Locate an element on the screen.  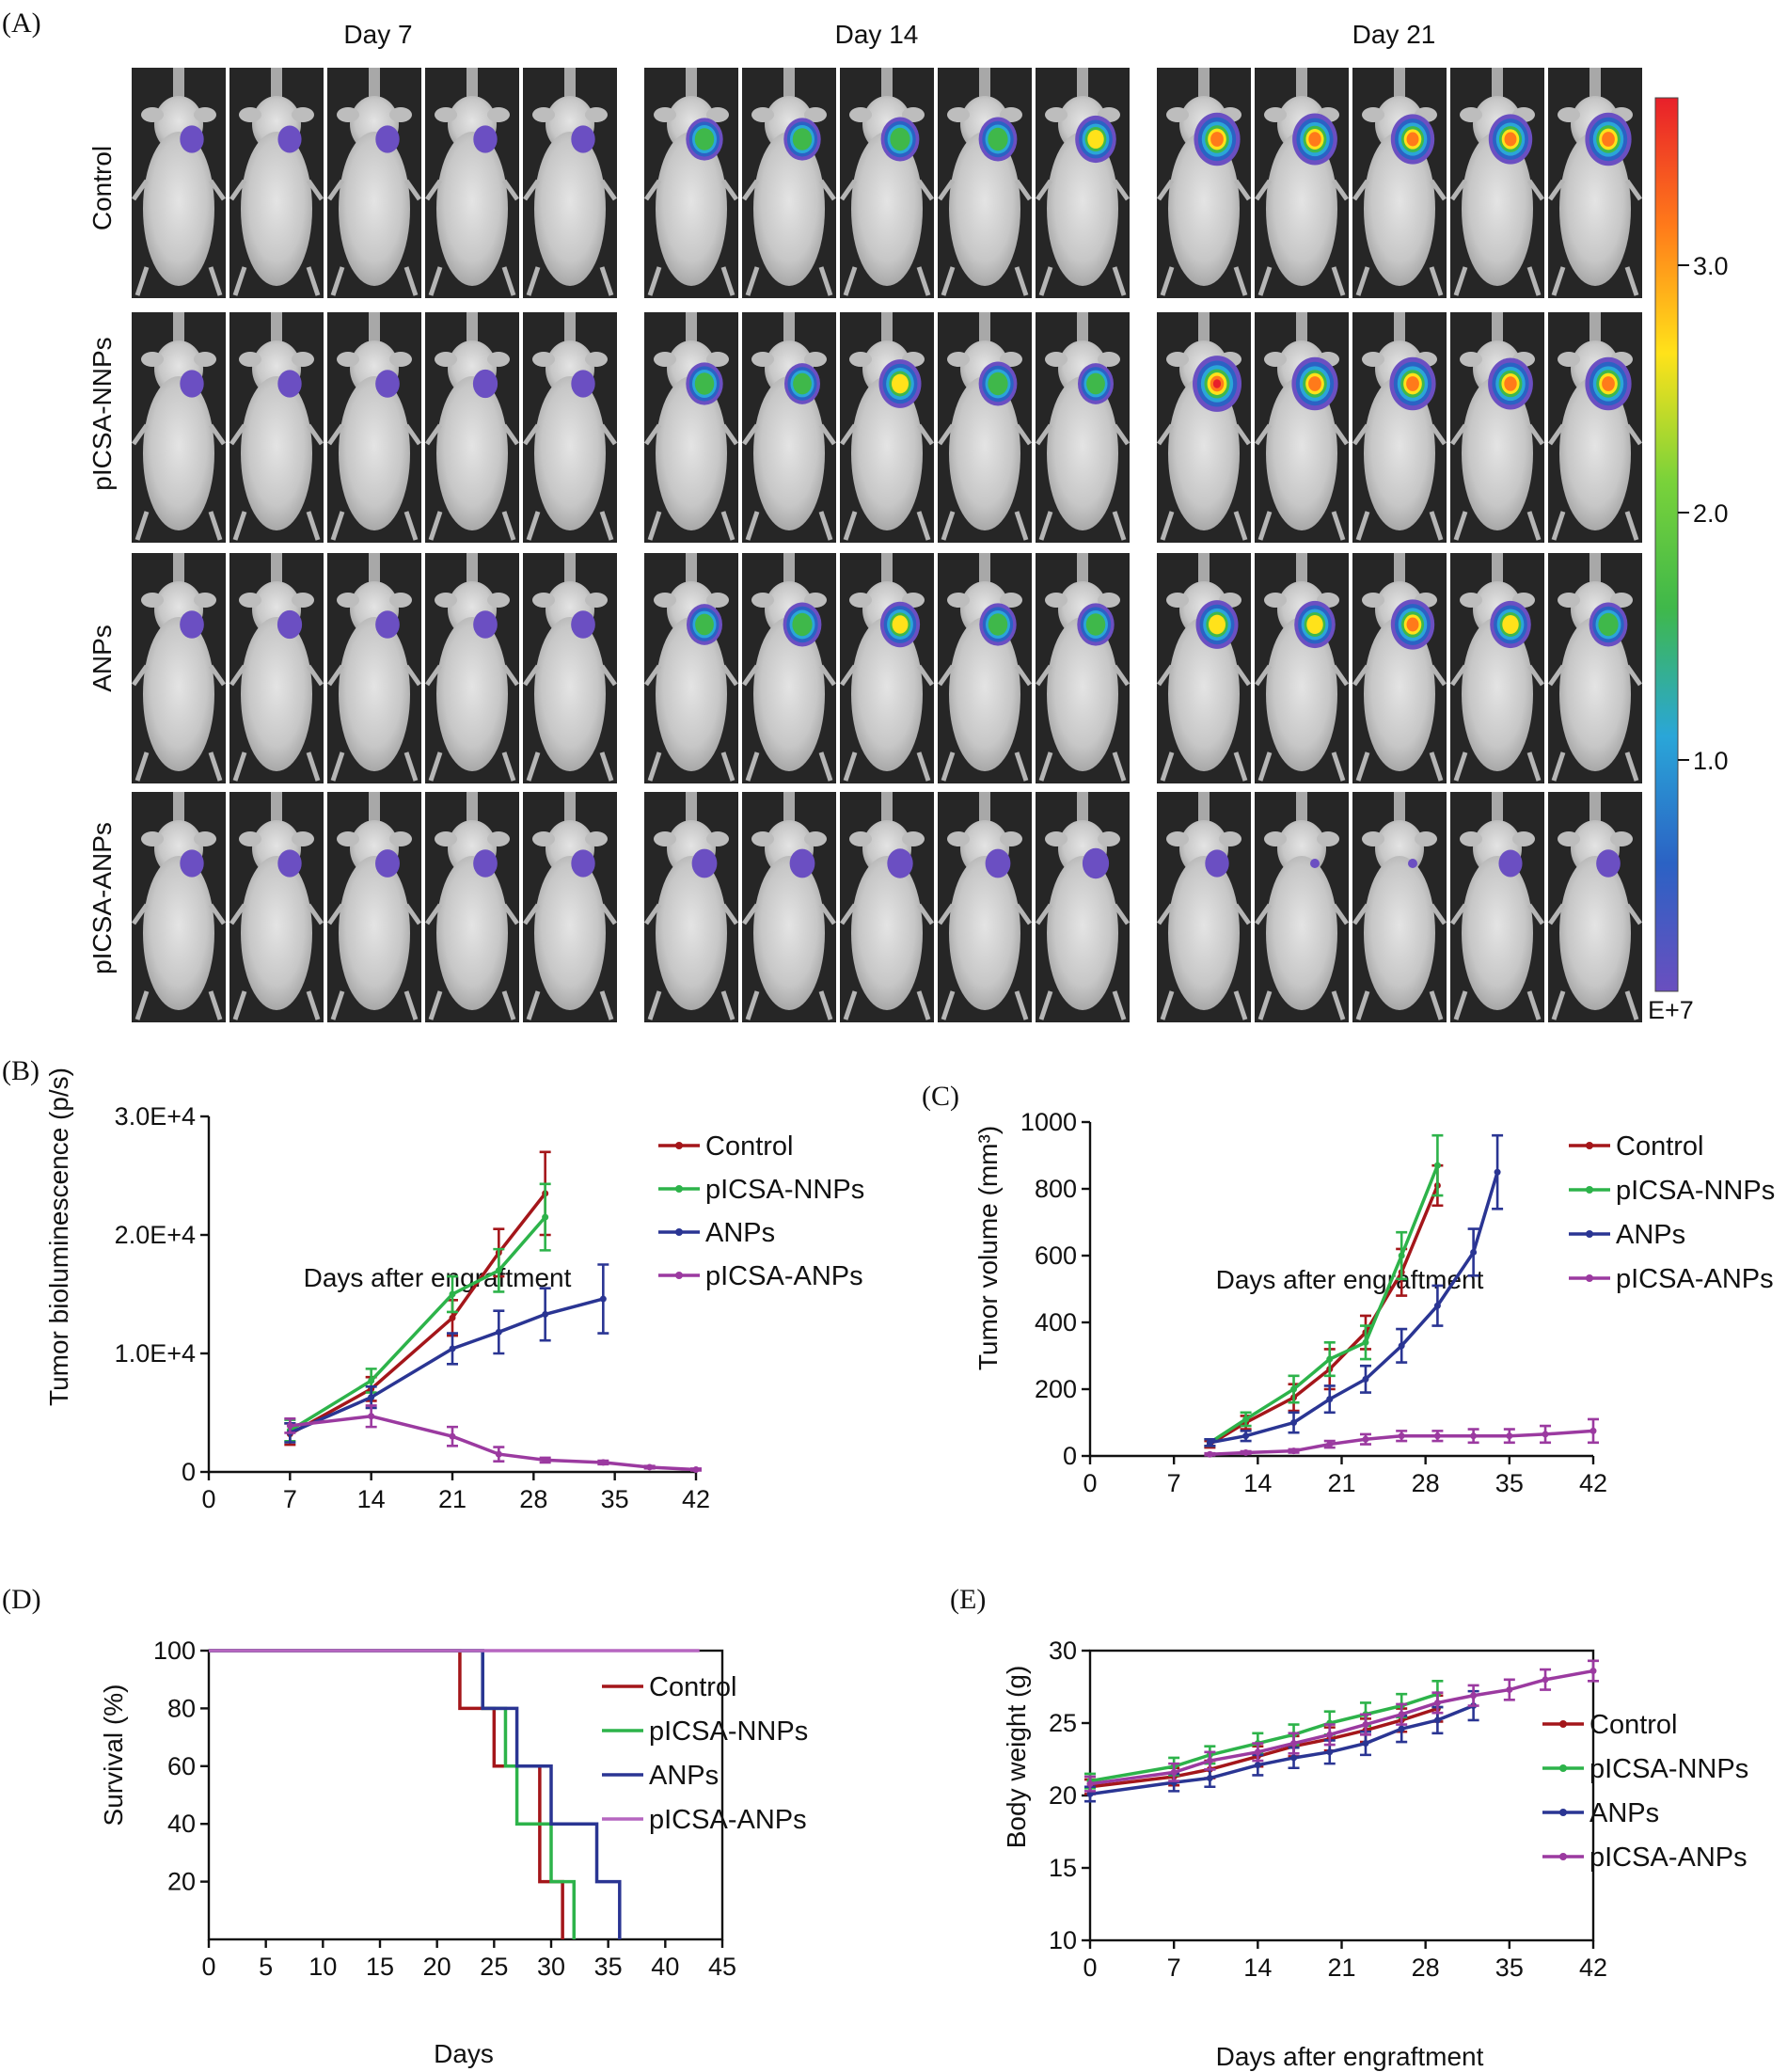
panel-d-ytick-label: 80 is located at coordinates (181, 1708).